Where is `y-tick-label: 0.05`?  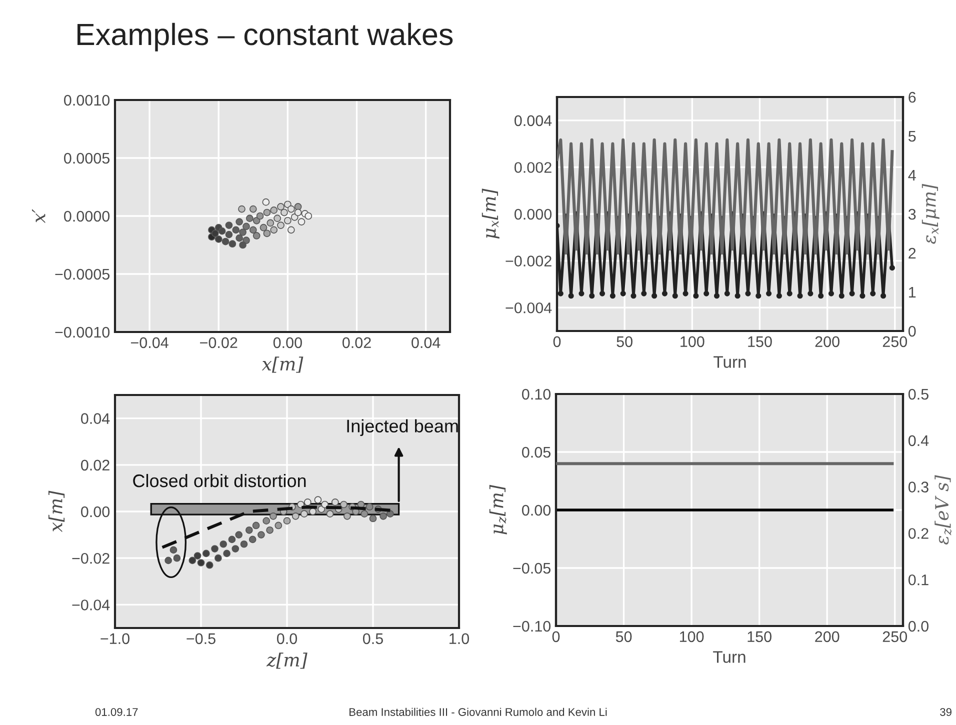
y-tick-label: 0.05 is located at coordinates (536, 452).